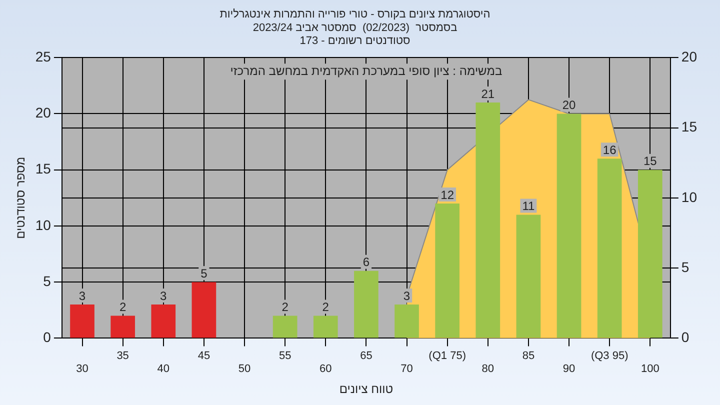  What do you see at coordinates (488, 369) in the screenshot?
I see `x-tick-label: 80` at bounding box center [488, 369].